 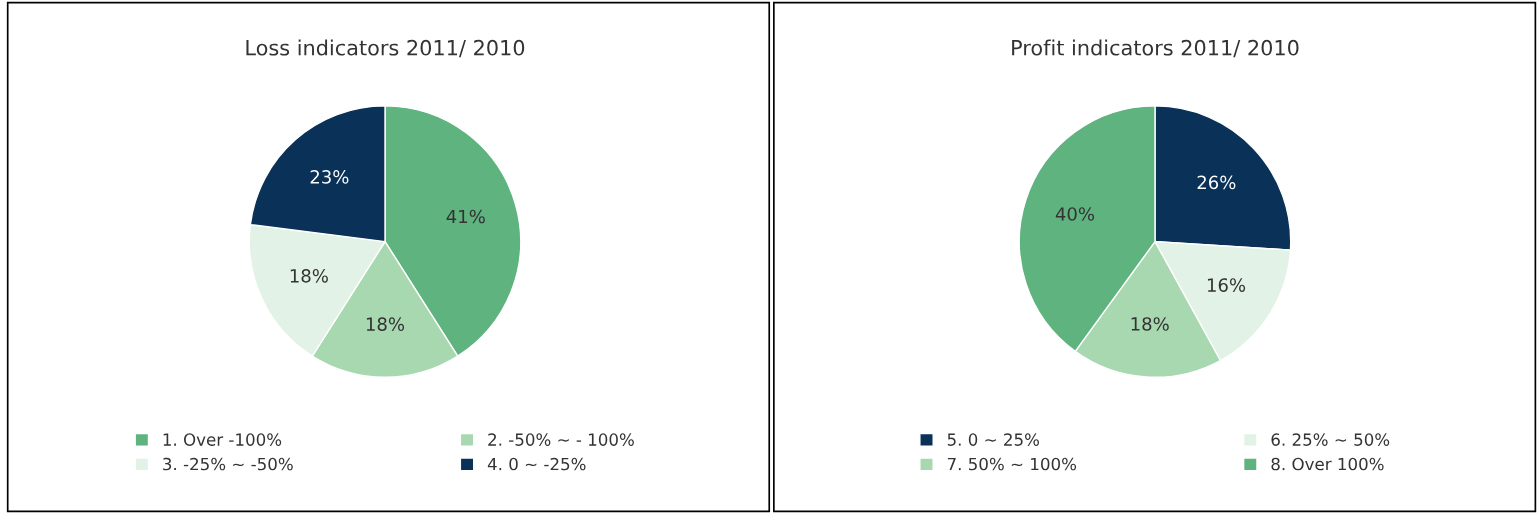 I want to click on legend-label: 8. Over 100%, so click(x=1327, y=464).